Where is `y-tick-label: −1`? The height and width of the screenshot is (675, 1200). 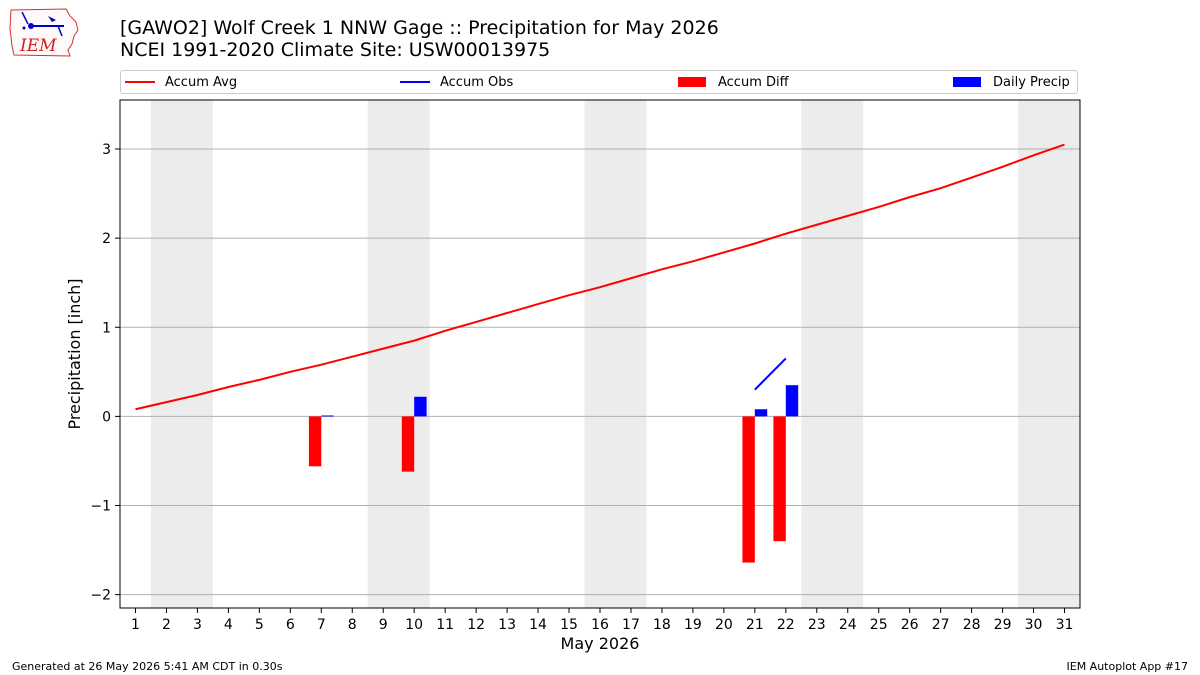 y-tick-label: −1 is located at coordinates (100, 507).